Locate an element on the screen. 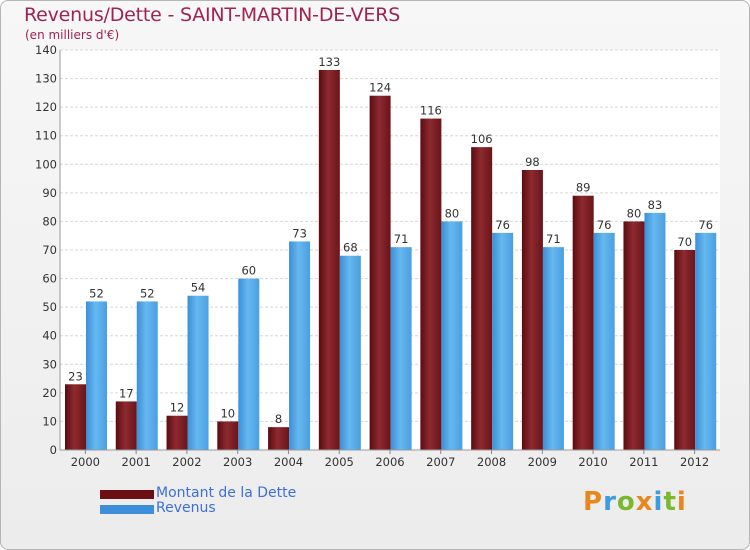  logo-letter: x is located at coordinates (644, 502).